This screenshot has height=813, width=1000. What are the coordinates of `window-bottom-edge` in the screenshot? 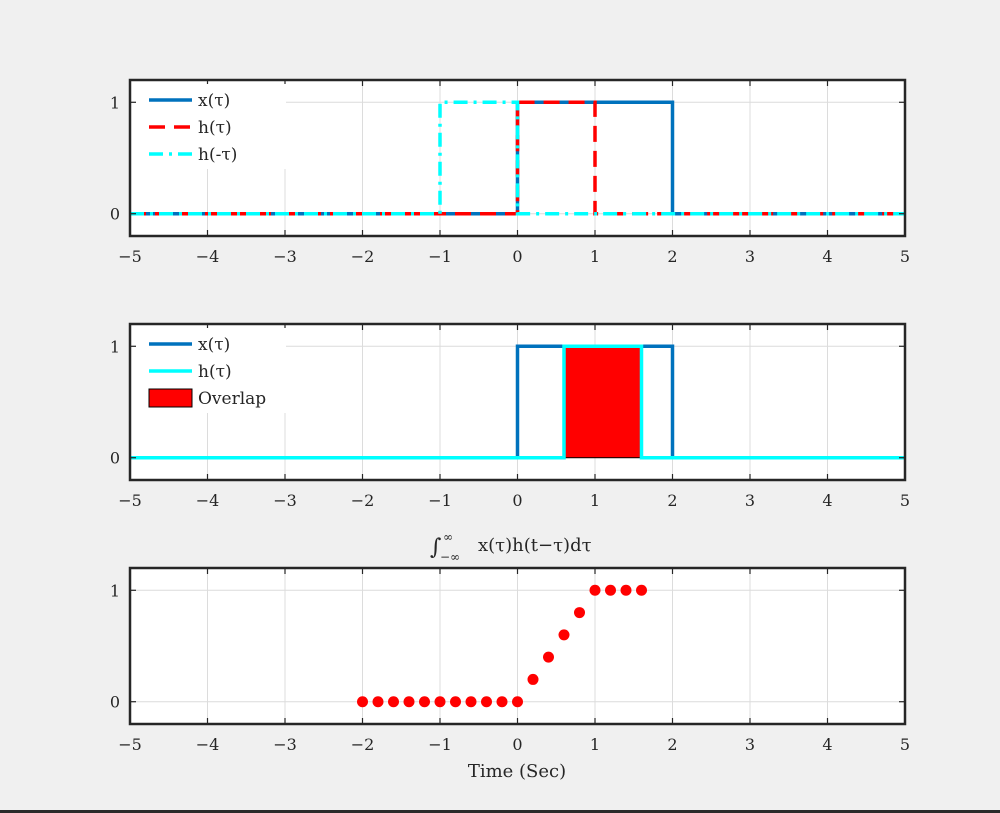 It's located at (500, 811).